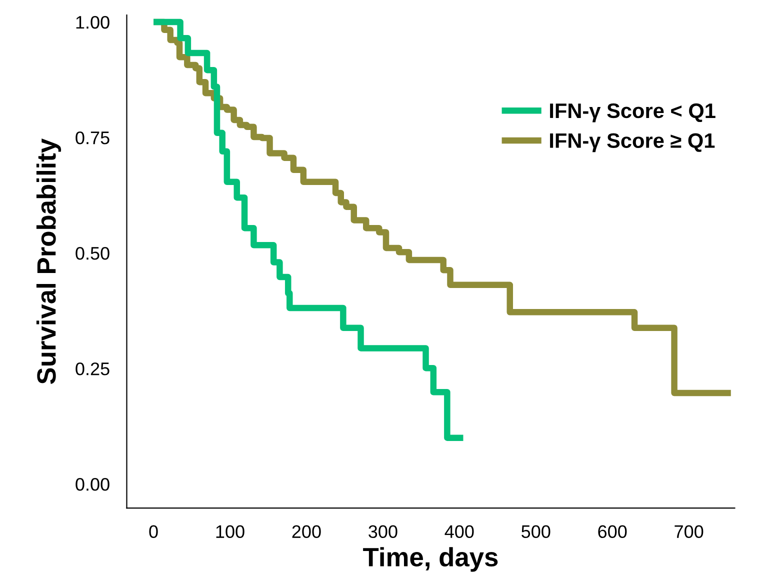 This screenshot has height=580, width=759. Describe the element at coordinates (49, 261) in the screenshot. I see `y-axis-title: Survival Probability` at that location.